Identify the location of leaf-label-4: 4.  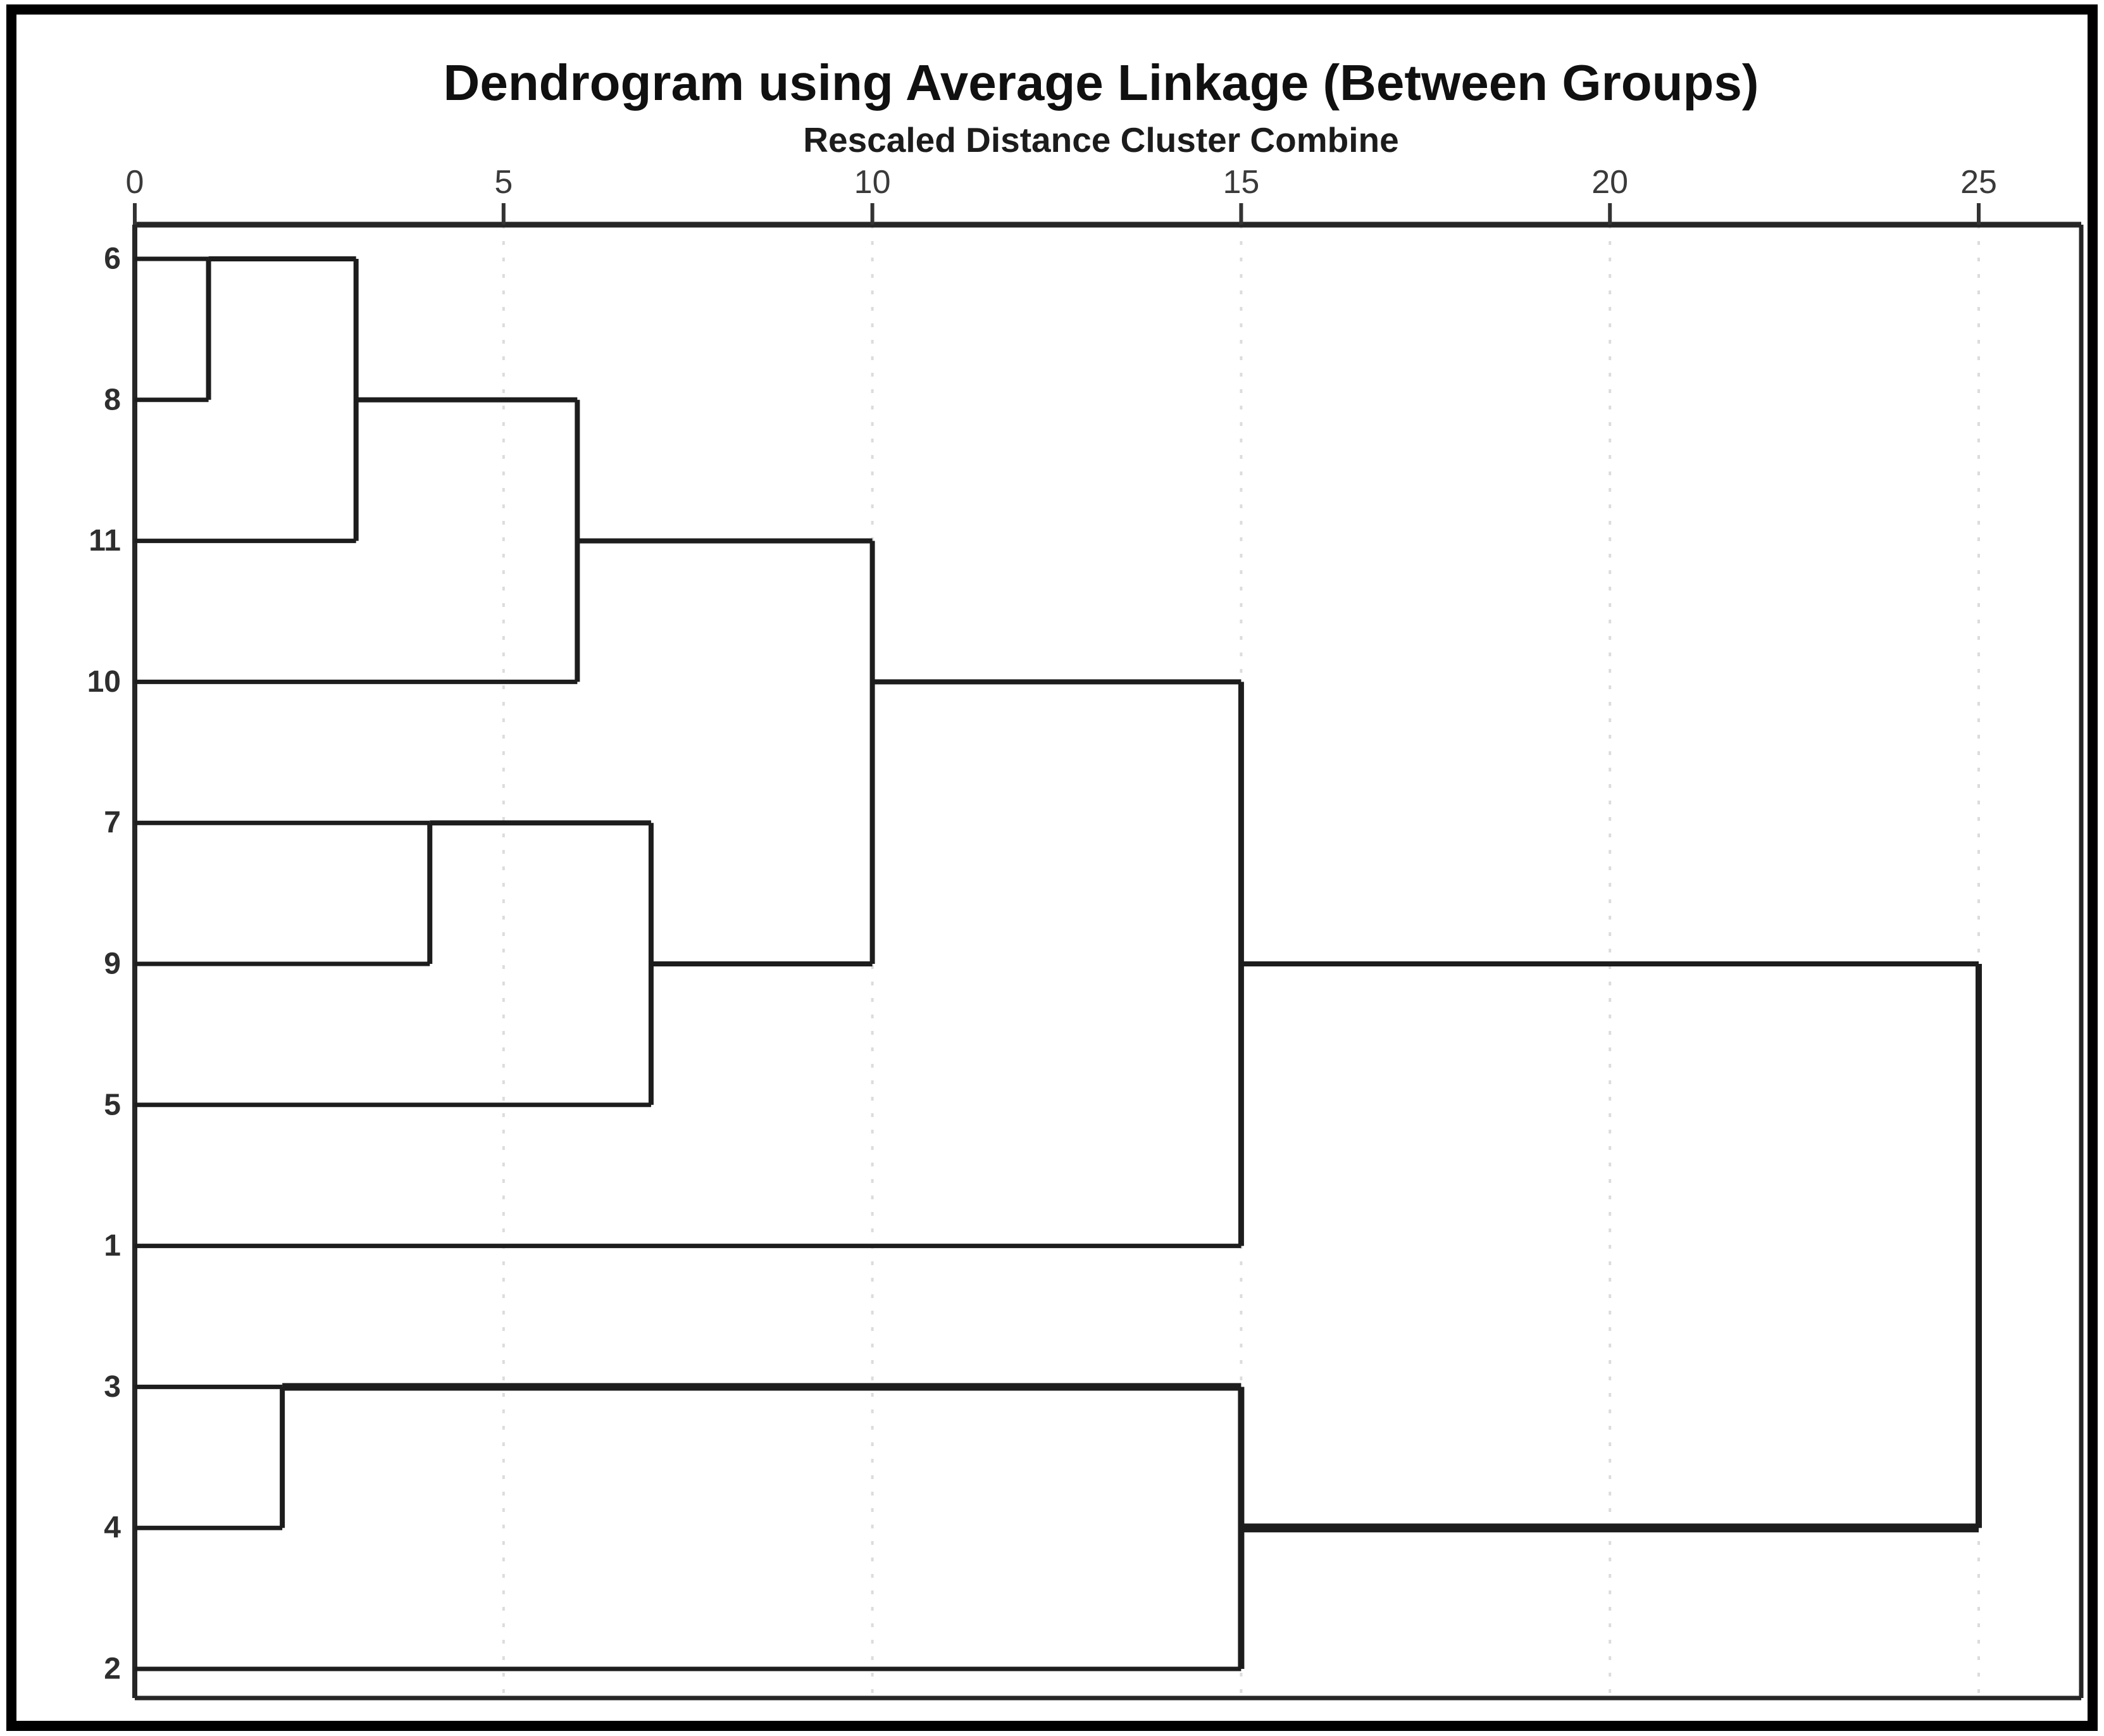
(112, 1528).